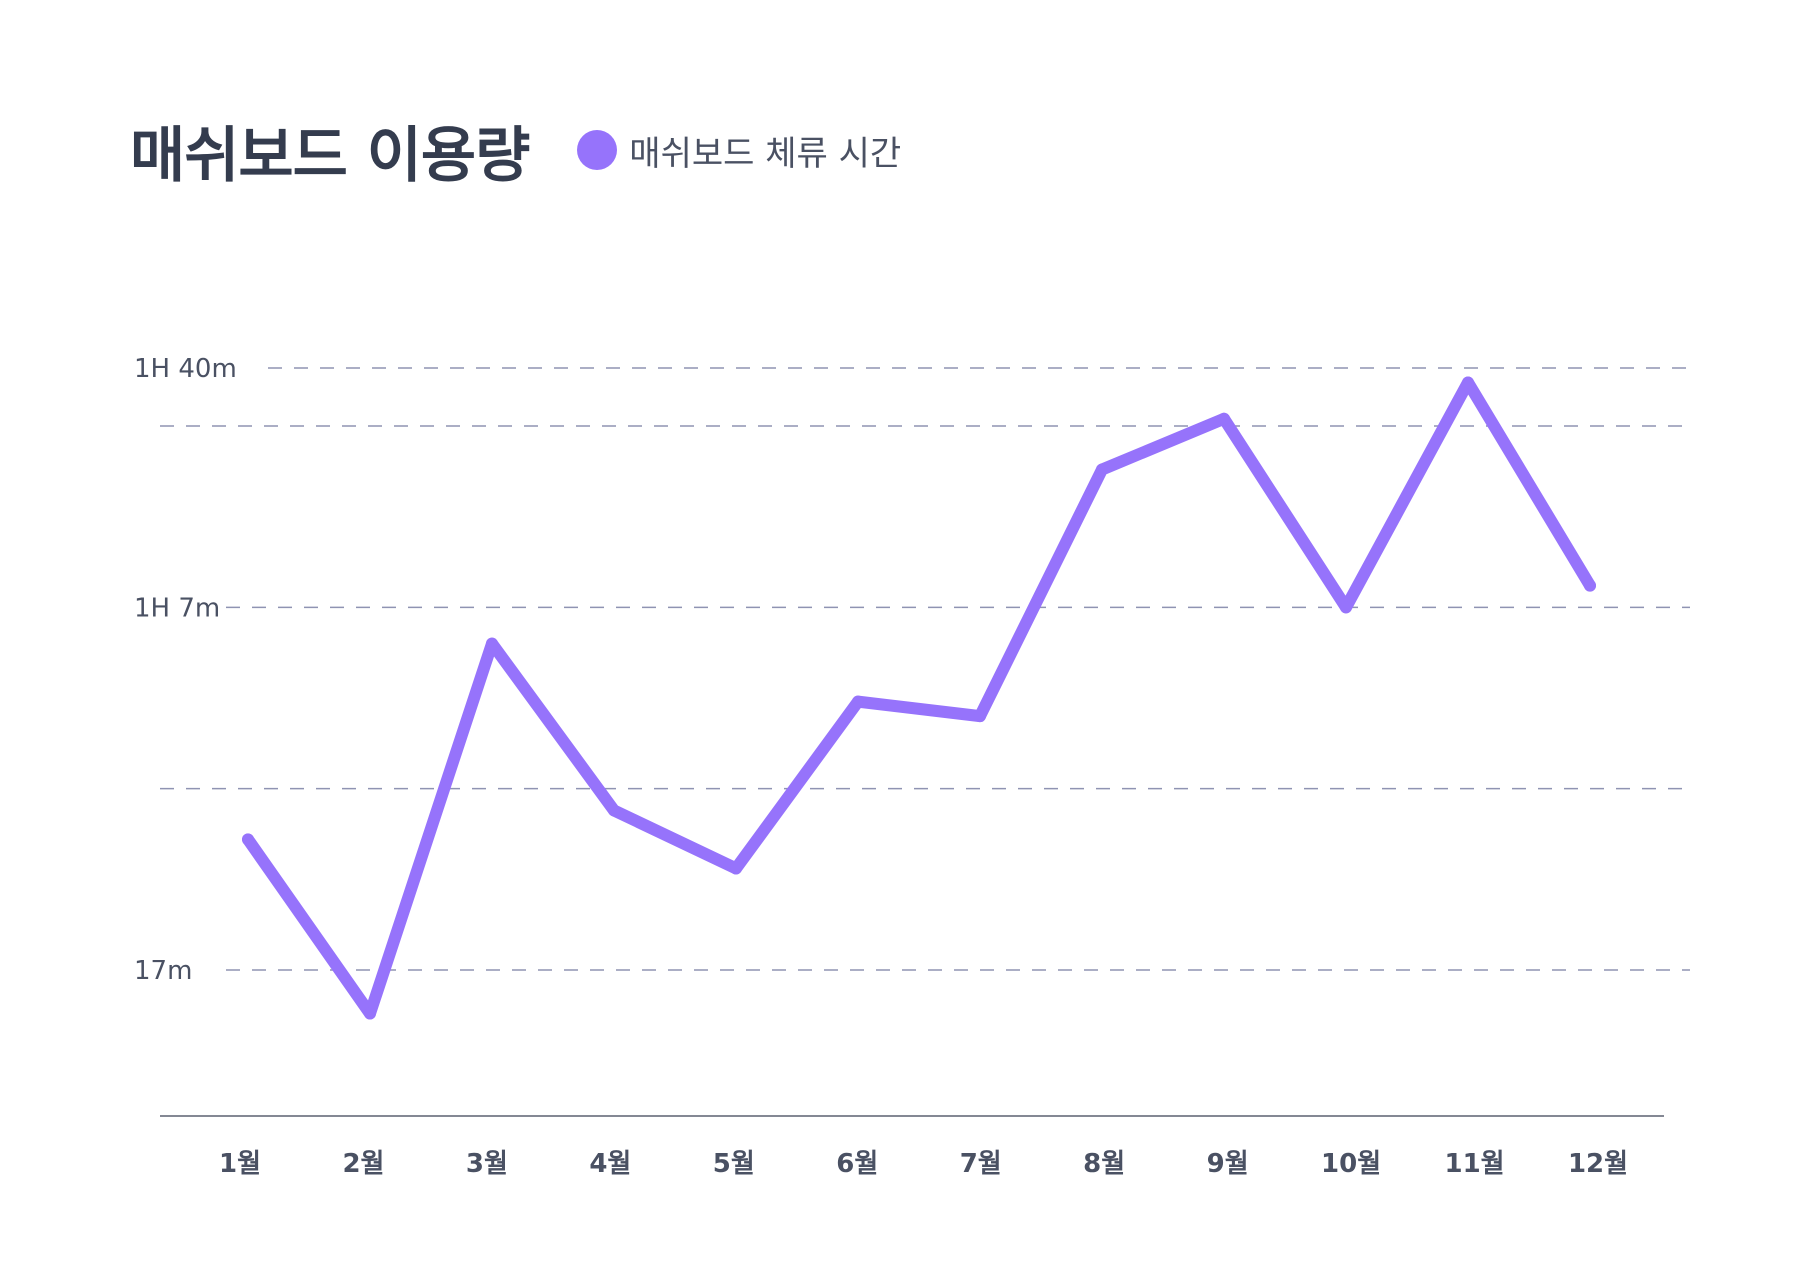 This screenshot has height=1281, width=1800. I want to click on x-tick-label: 6월, so click(857, 1164).